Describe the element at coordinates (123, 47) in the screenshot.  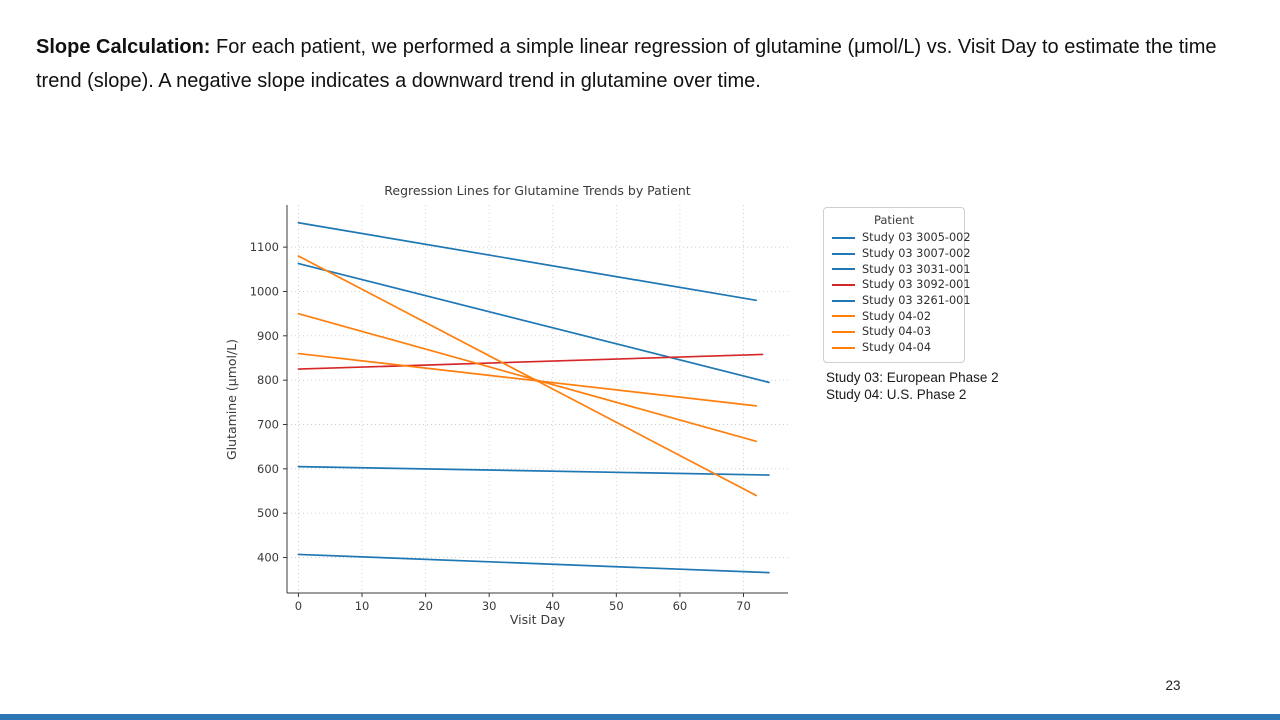
I see `header-lead: Slope Calculation:` at that location.